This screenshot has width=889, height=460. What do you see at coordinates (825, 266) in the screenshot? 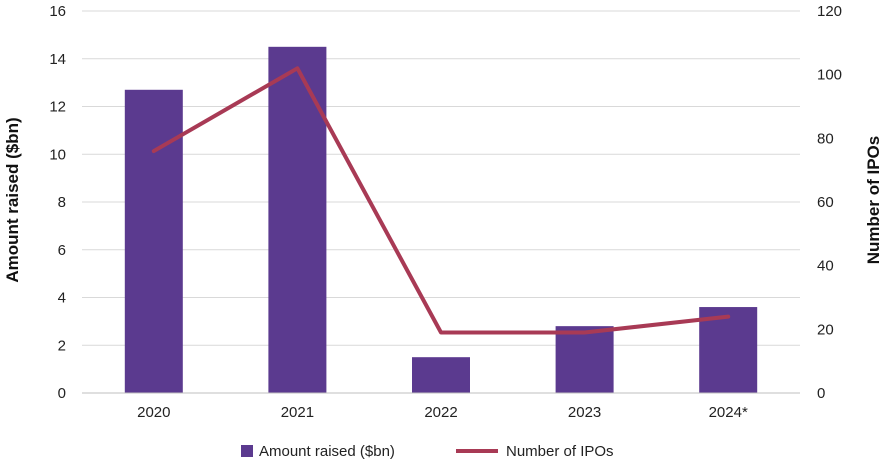
I see `right-tick-label: 40` at bounding box center [825, 266].